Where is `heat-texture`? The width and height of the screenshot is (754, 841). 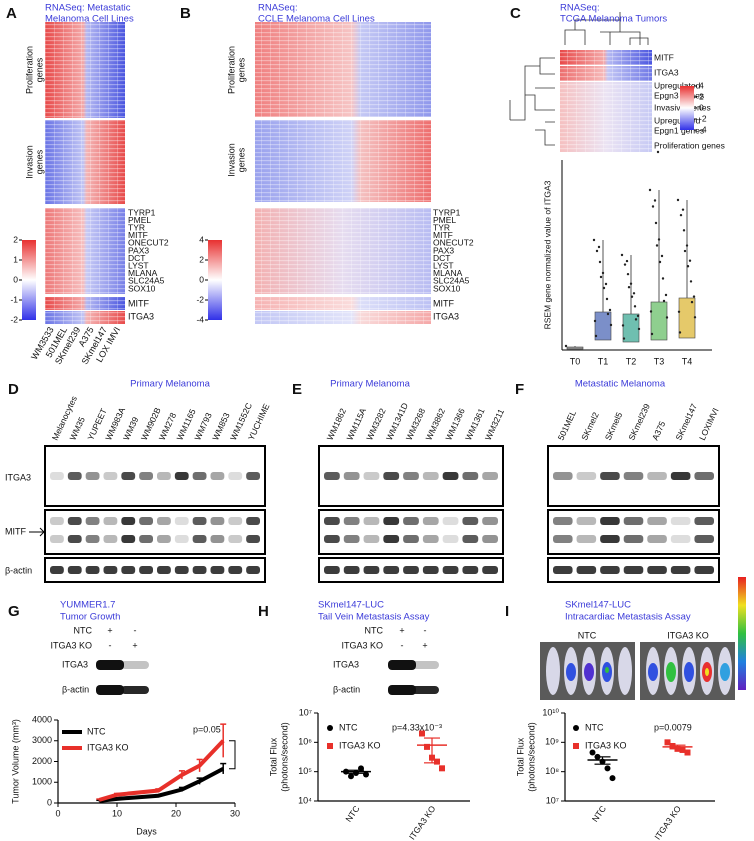 heat-texture is located at coordinates (343, 173).